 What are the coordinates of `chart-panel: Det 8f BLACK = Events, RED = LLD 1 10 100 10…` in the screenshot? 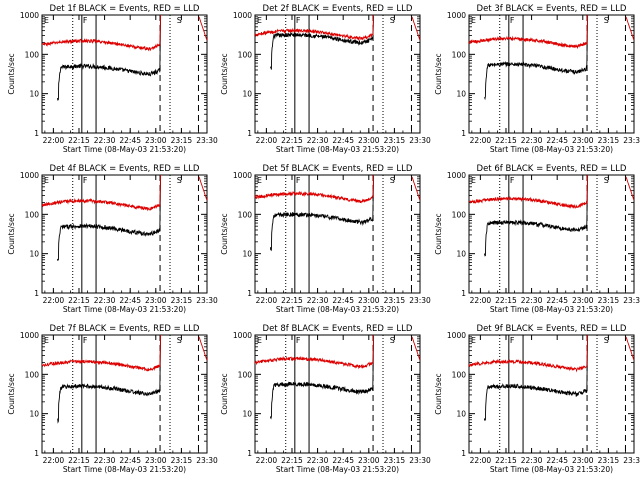 It's located at (325, 399).